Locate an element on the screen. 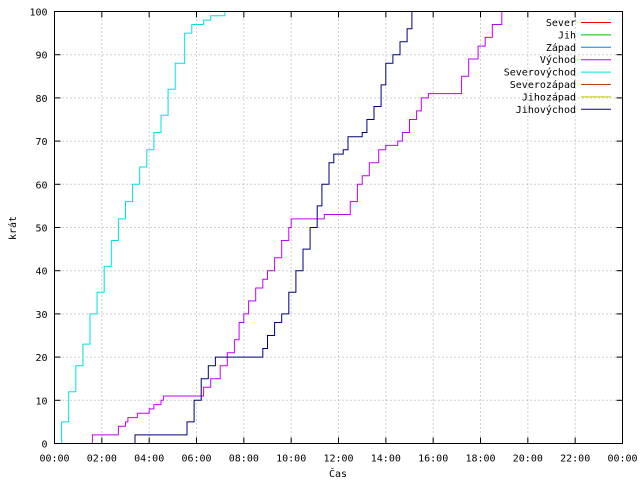 This screenshot has width=640, height=480. legend-label-jih: Jih is located at coordinates (567, 35).